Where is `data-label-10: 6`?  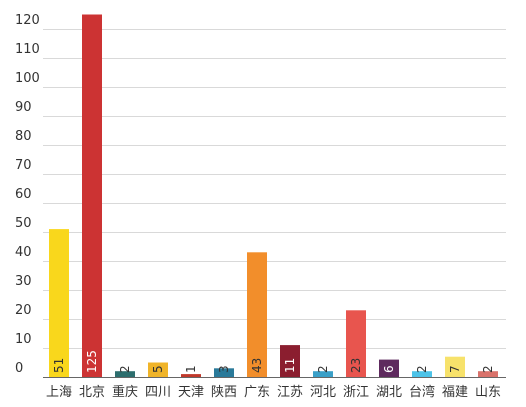 data-label-10: 6 is located at coordinates (389, 369).